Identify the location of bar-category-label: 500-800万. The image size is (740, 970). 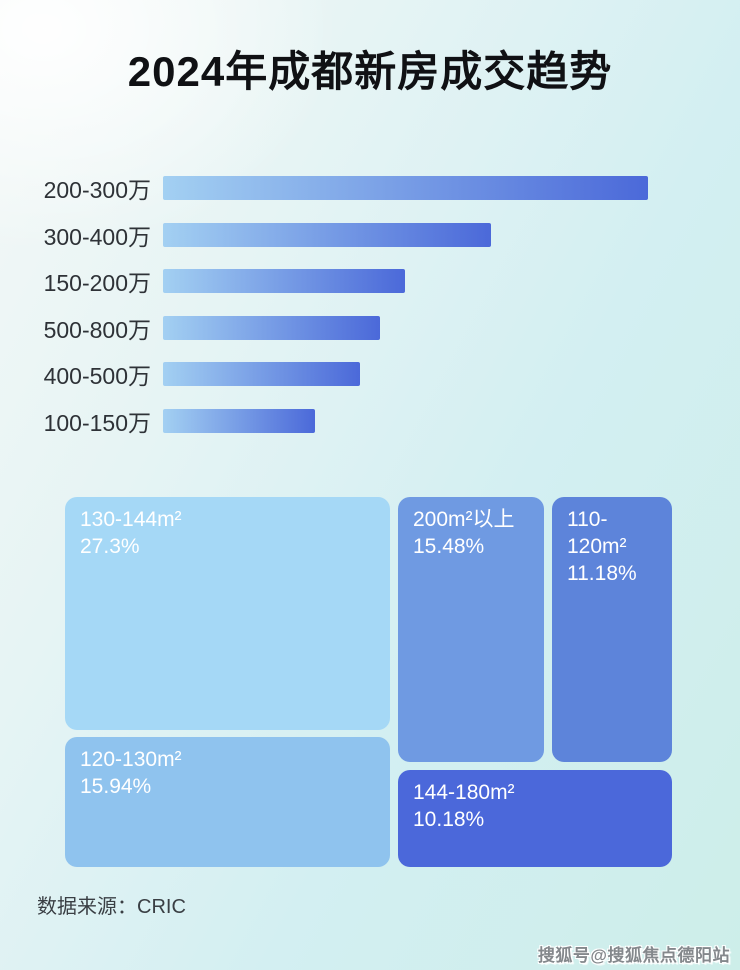
(97, 329).